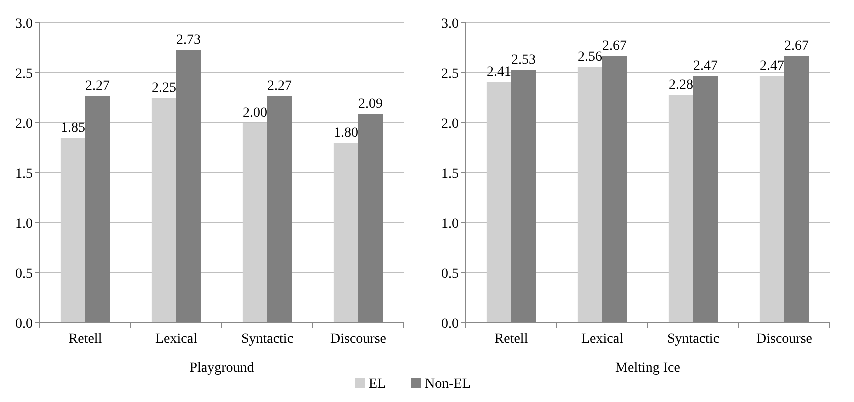 The width and height of the screenshot is (854, 402). Describe the element at coordinates (255, 113) in the screenshot. I see `data-label: 2.00` at that location.